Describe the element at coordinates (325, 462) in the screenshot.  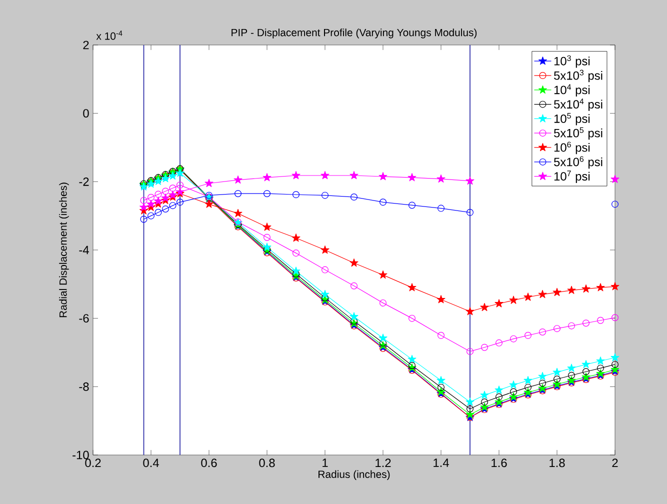
I see `x-tick-label: 1` at that location.